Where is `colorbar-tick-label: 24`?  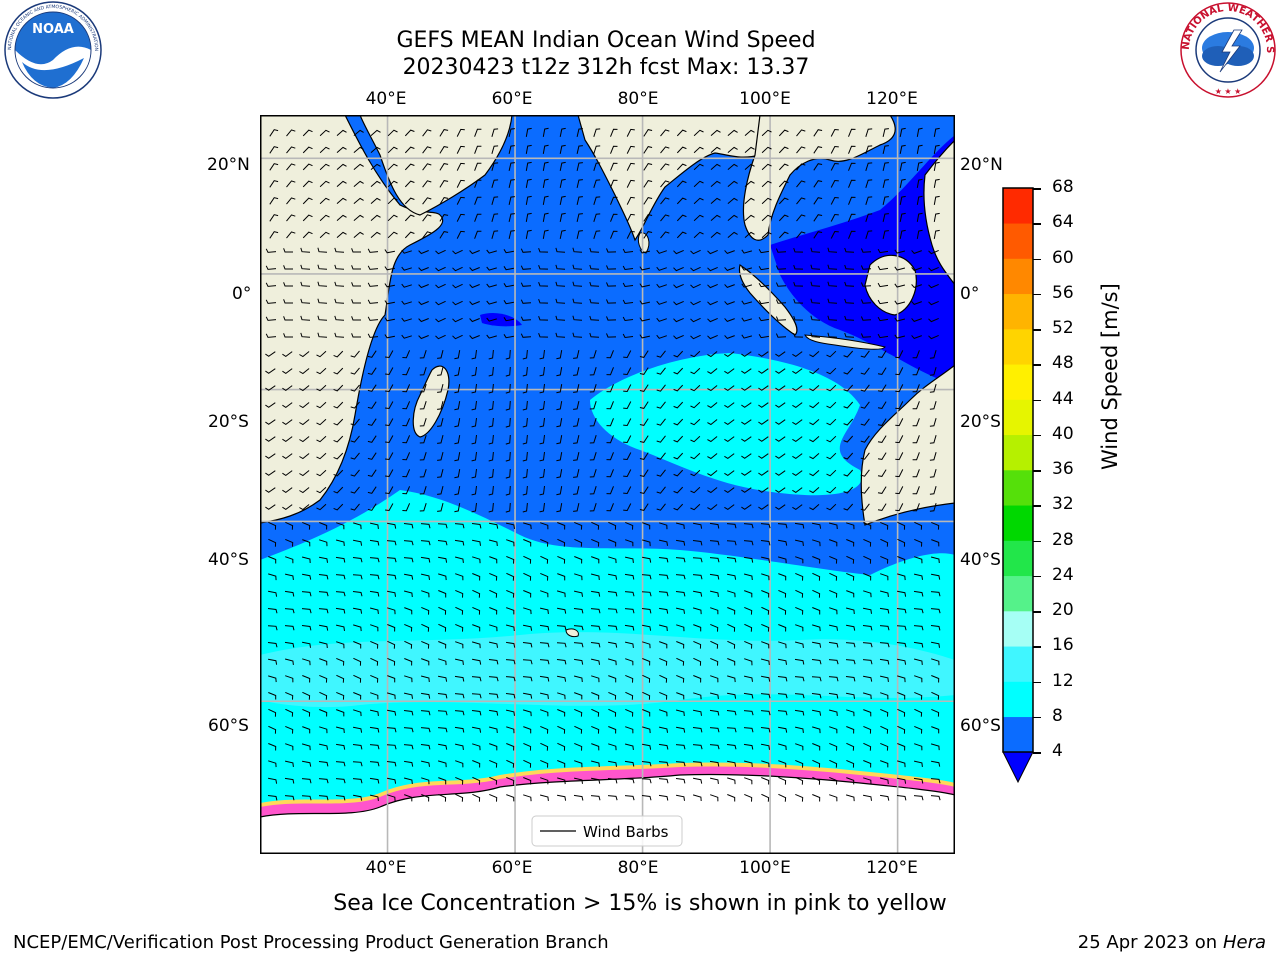
colorbar-tick-label: 24 is located at coordinates (1063, 574).